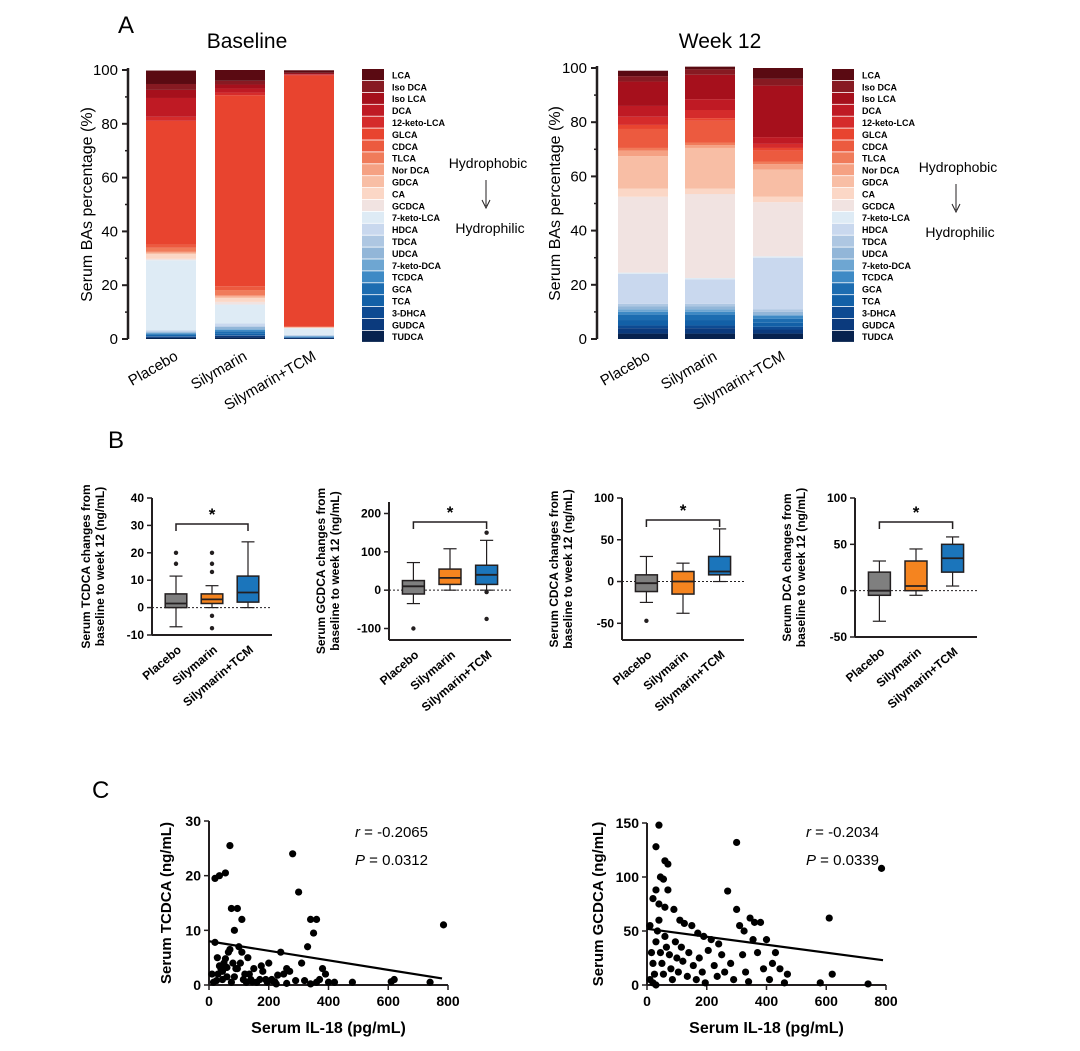  I want to click on legend-label: Iso LCA, so click(879, 99).